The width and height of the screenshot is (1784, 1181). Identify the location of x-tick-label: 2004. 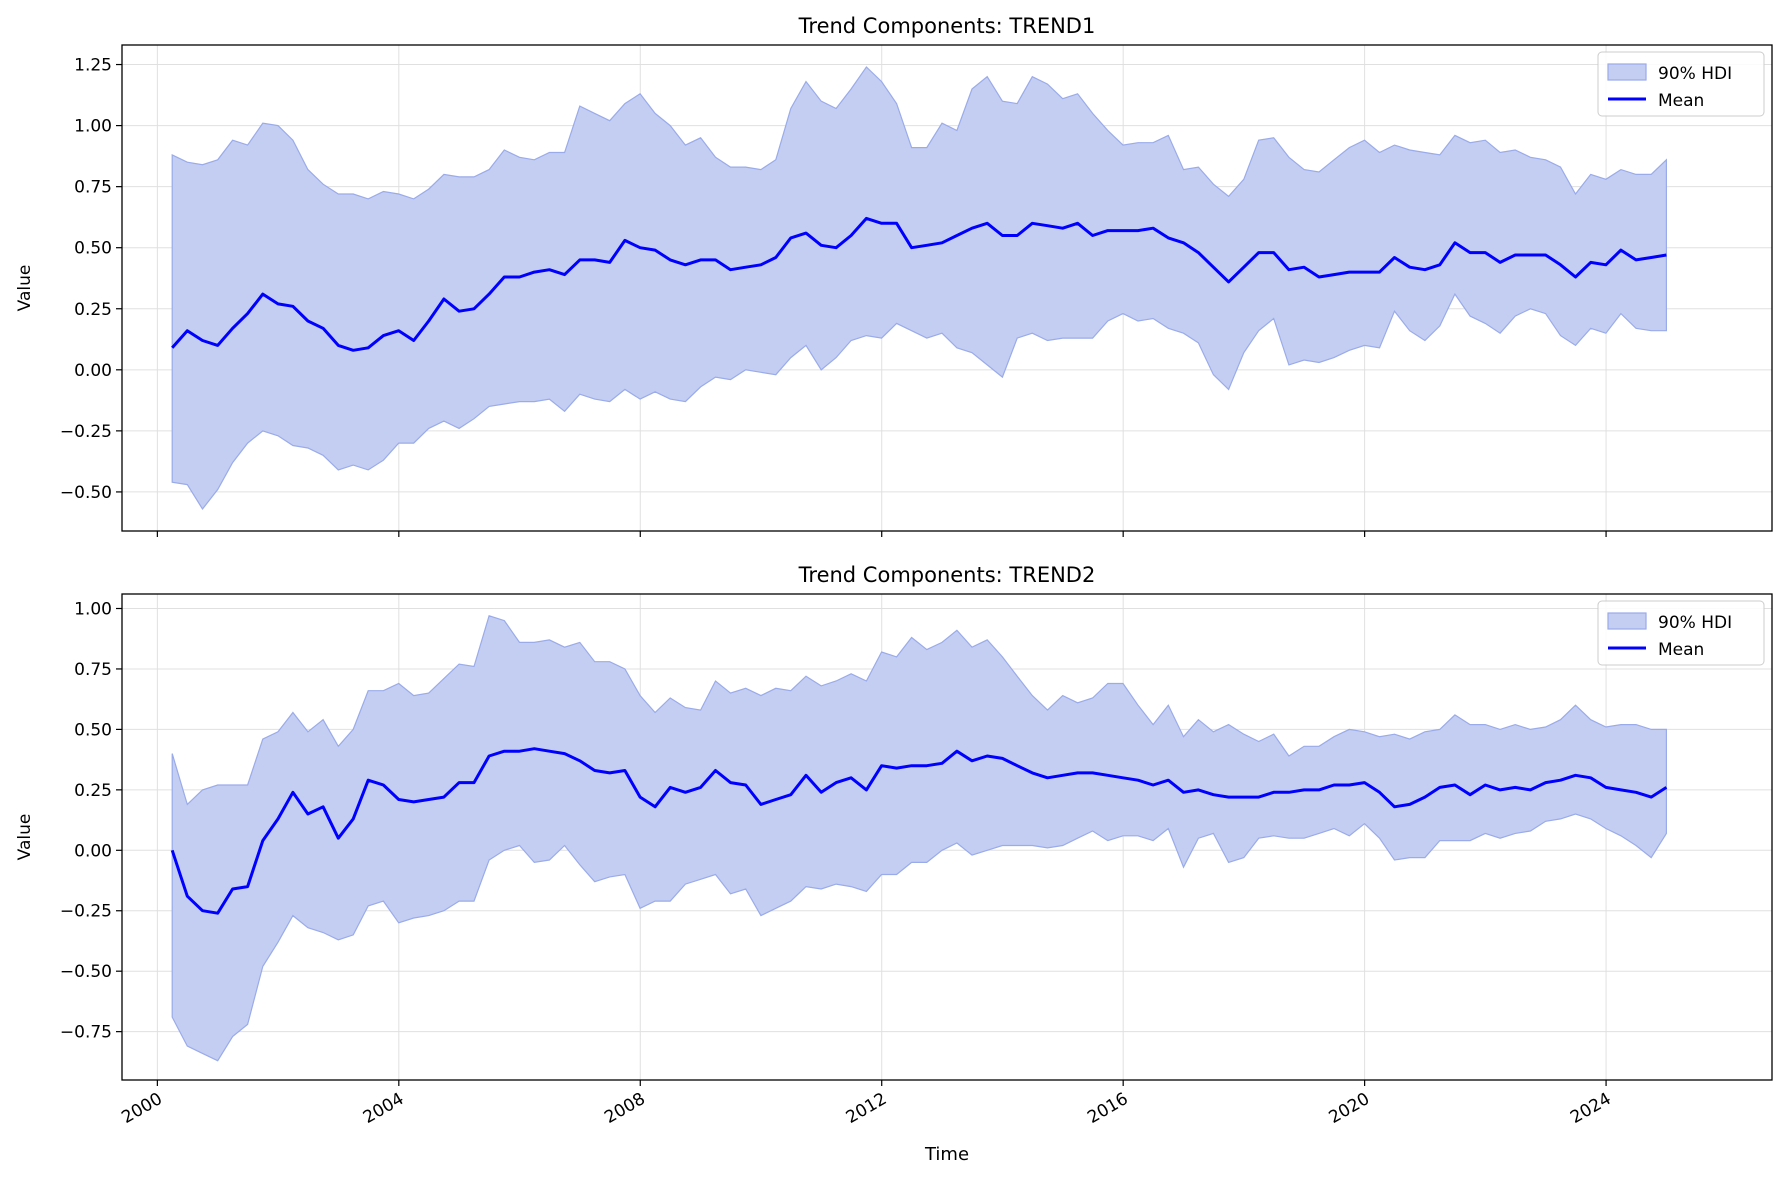
(383, 1108).